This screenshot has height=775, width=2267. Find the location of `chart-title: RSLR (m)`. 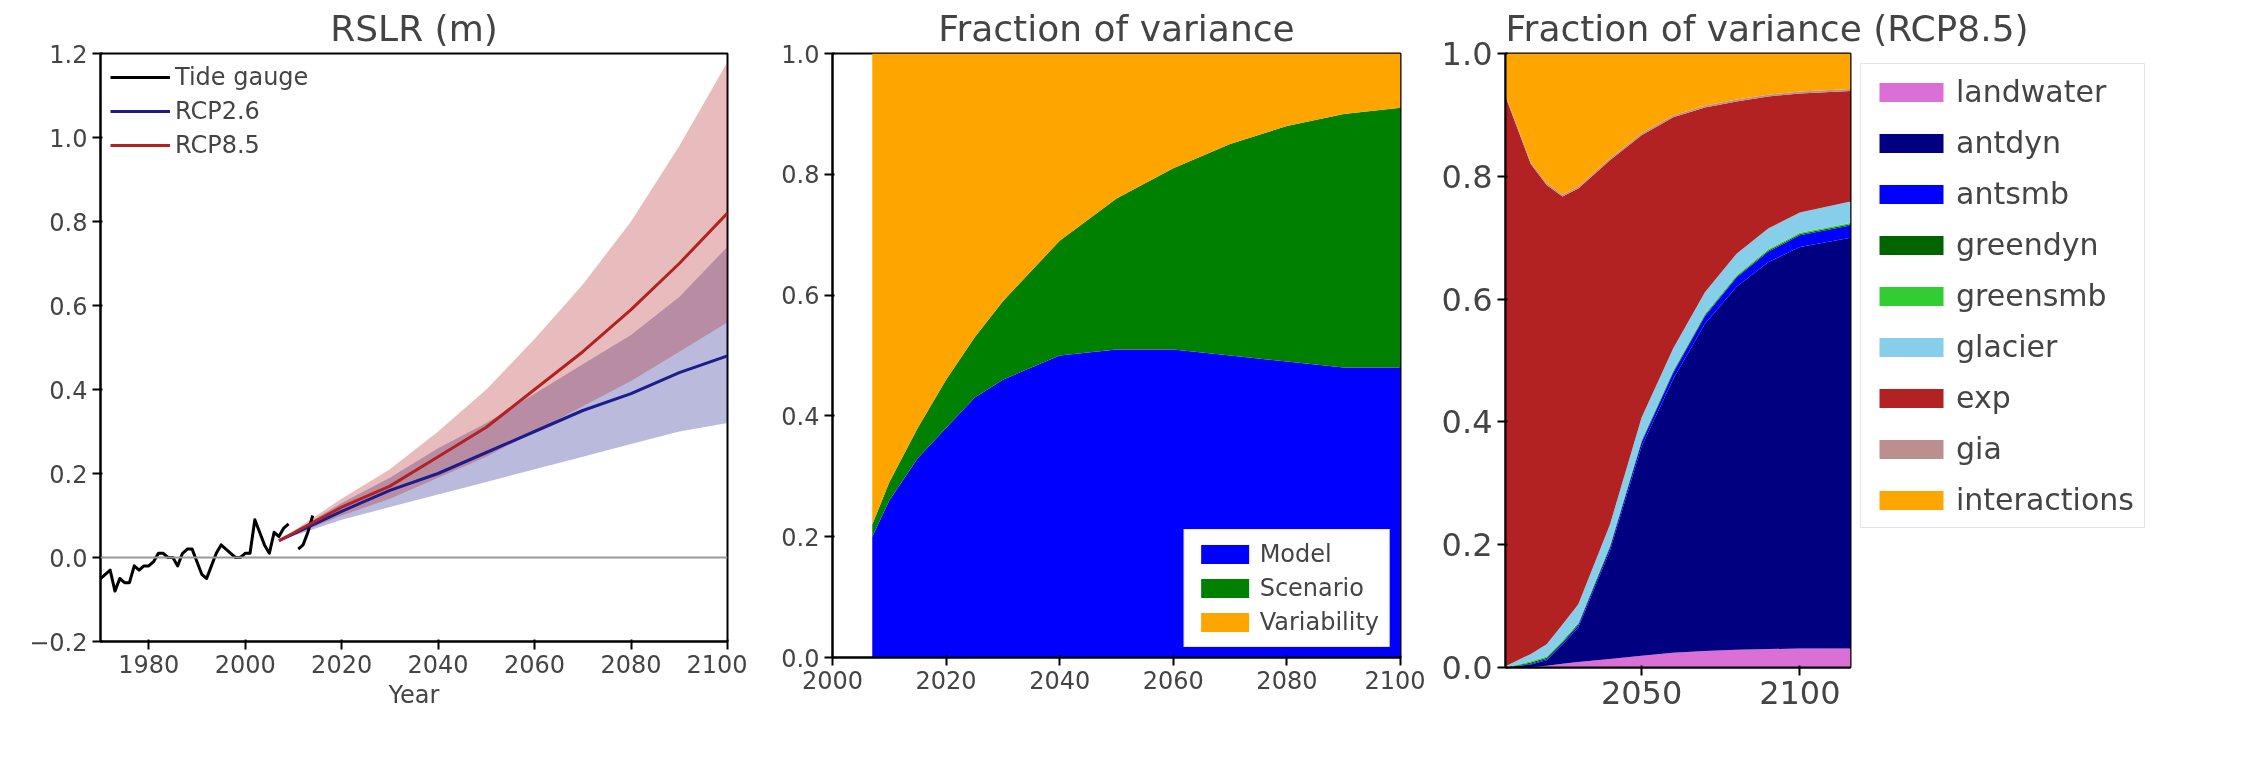

chart-title: RSLR (m) is located at coordinates (414, 28).